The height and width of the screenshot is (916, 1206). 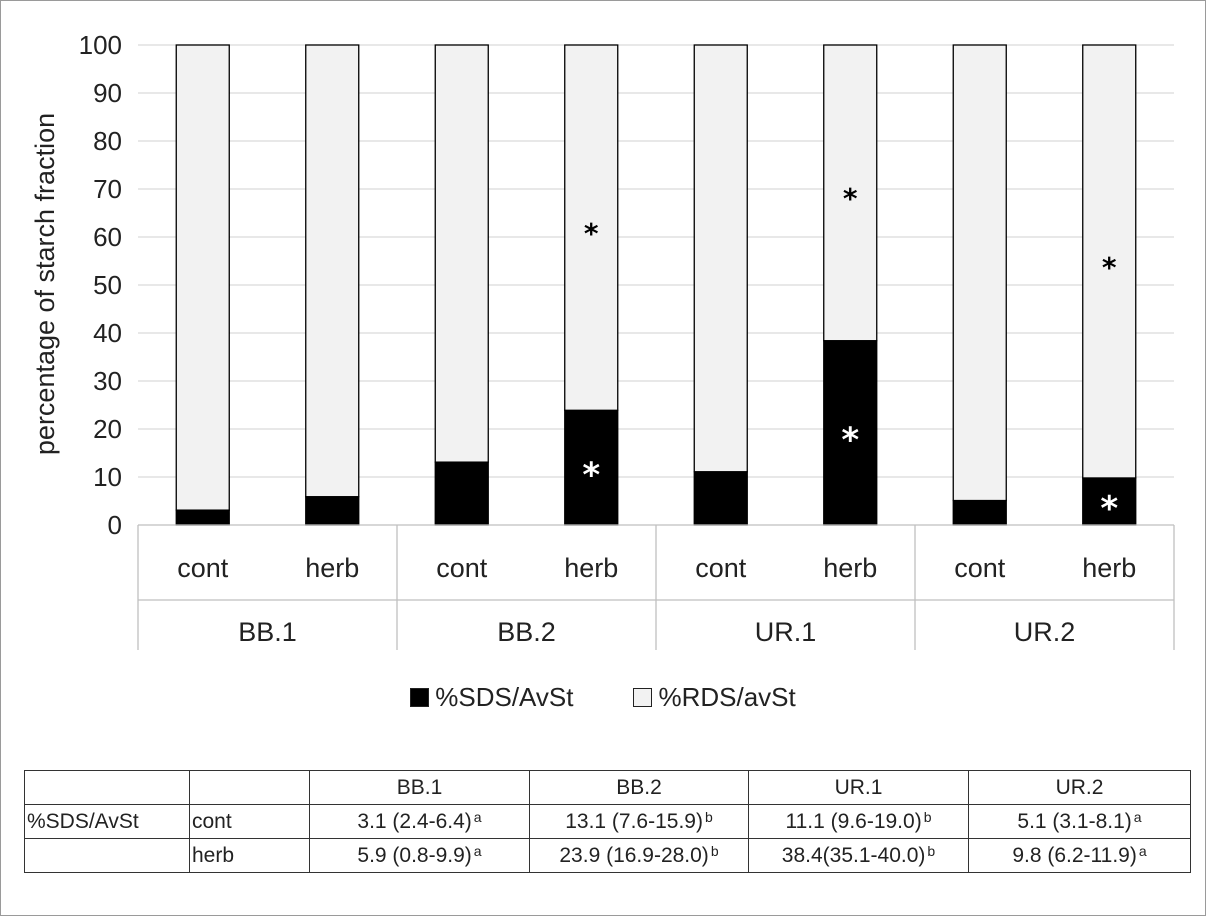 What do you see at coordinates (107, 855) in the screenshot?
I see `table-row-label` at bounding box center [107, 855].